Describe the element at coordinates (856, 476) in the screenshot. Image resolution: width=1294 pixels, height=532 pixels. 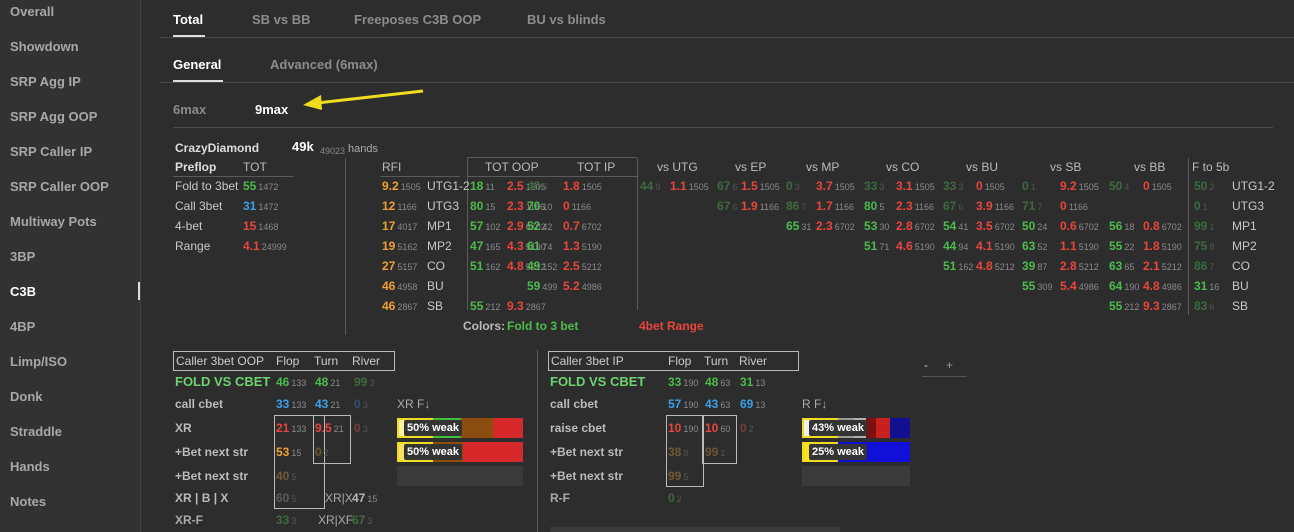
I see `empty-bar` at that location.